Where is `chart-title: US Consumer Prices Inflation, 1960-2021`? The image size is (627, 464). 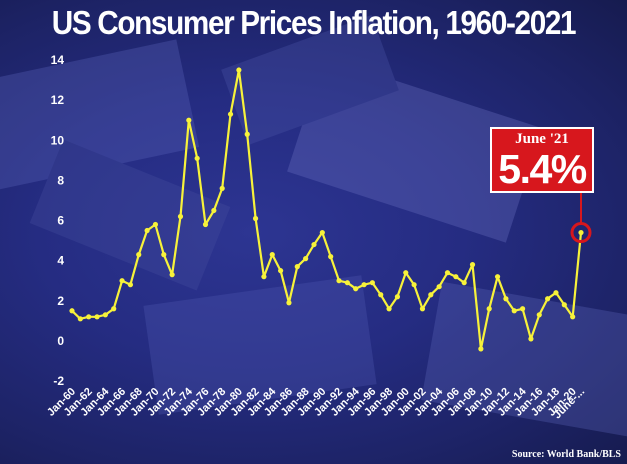 chart-title: US Consumer Prices Inflation, 1960-2021 is located at coordinates (314, 22).